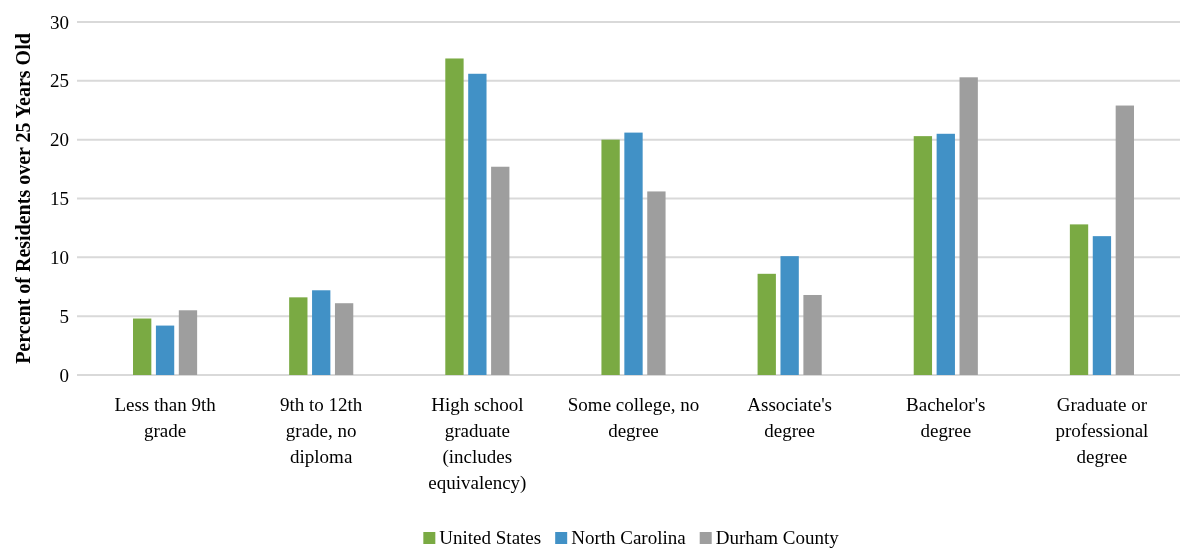 Image resolution: width=1182 pixels, height=548 pixels. What do you see at coordinates (633, 417) in the screenshot?
I see `x-tick-label: Some college, no degree` at bounding box center [633, 417].